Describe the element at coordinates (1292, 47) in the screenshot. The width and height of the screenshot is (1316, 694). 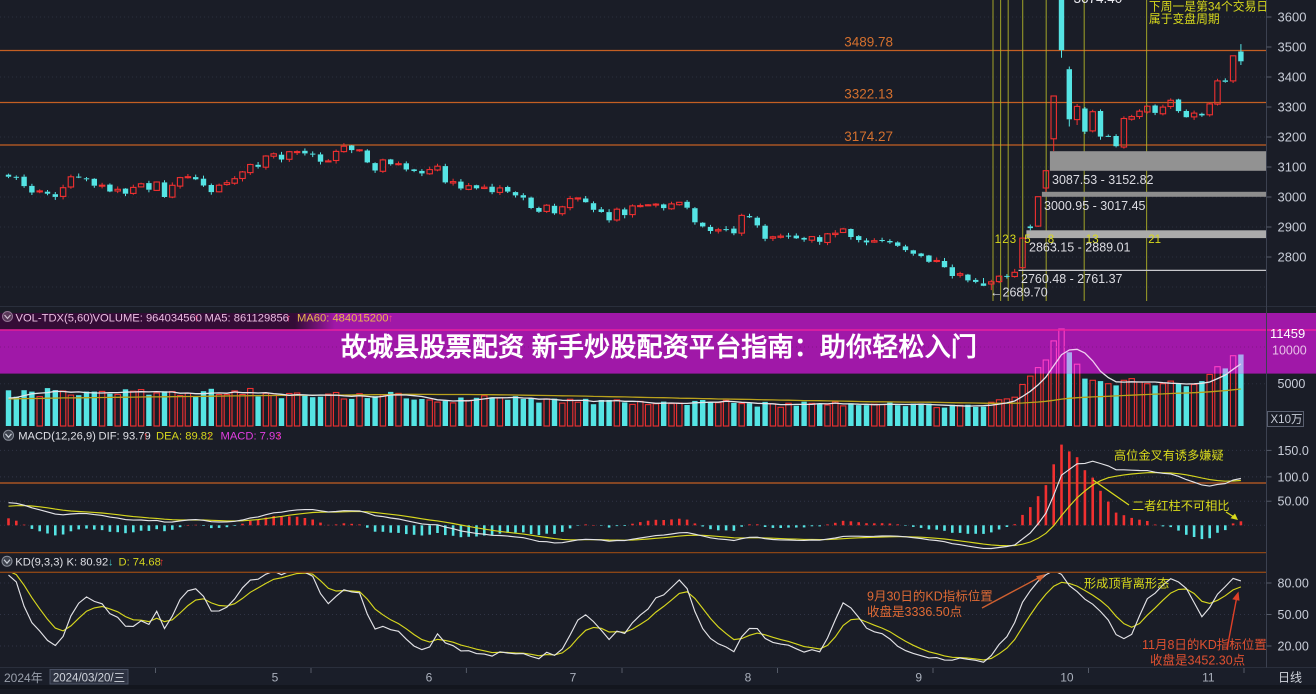
I see `svg-text: 3500` at that location.